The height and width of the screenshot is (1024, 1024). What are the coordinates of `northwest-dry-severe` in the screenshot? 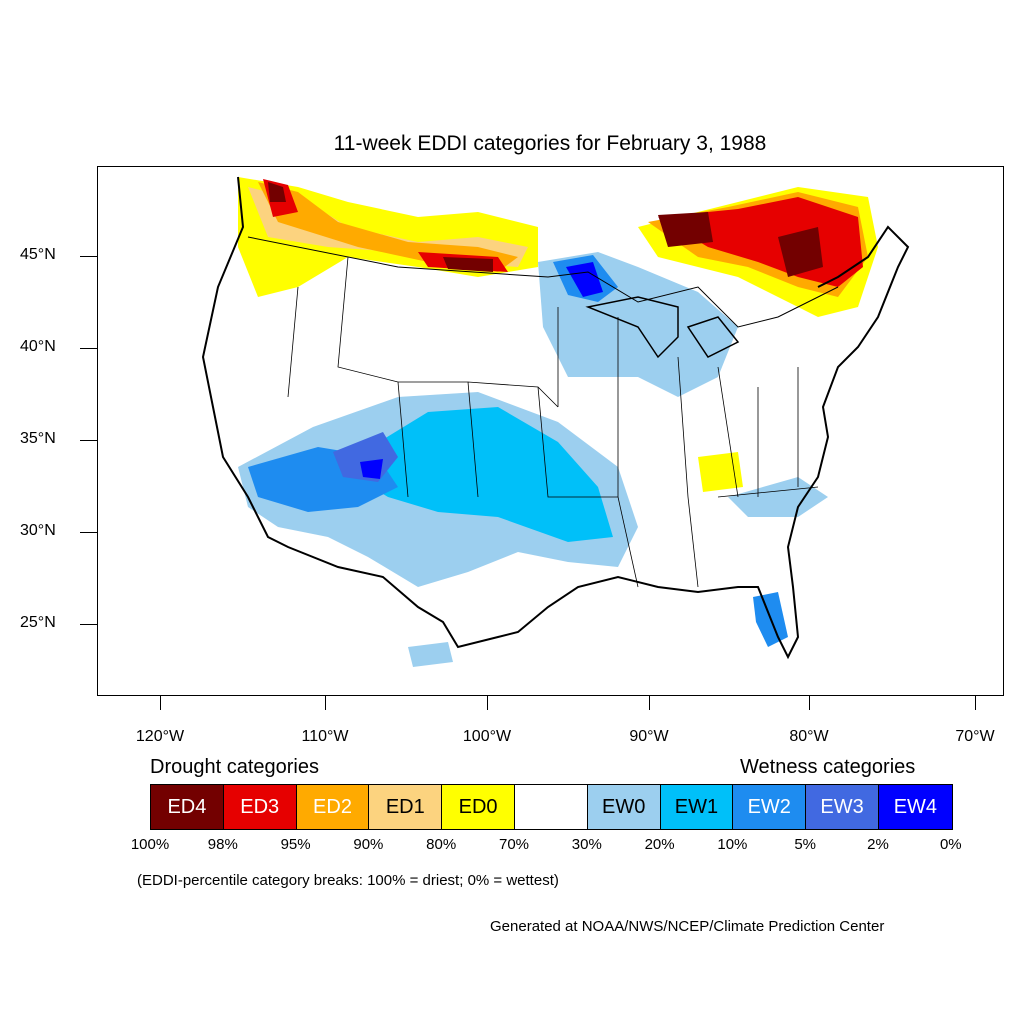 It's located at (388, 227).